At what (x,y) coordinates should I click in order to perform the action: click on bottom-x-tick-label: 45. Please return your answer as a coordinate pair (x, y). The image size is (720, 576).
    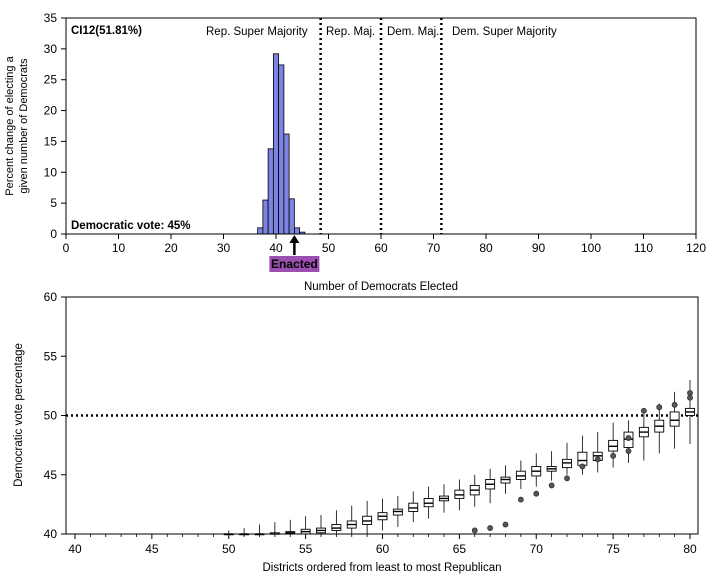
    Looking at the image, I should click on (152, 549).